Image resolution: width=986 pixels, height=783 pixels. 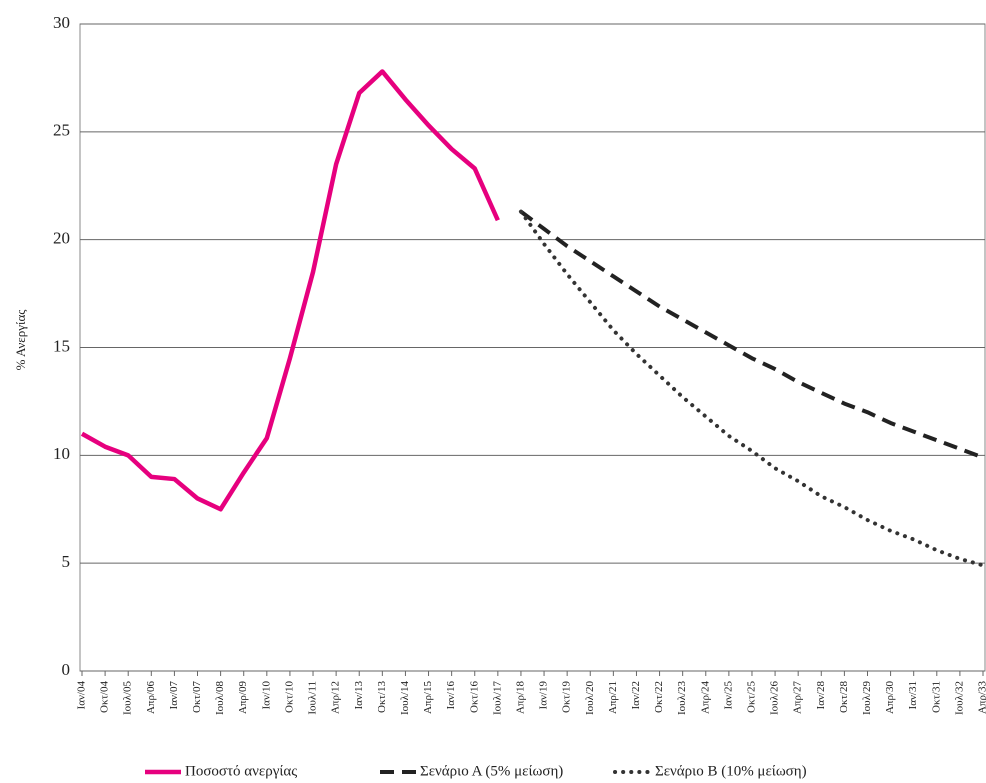 What do you see at coordinates (728, 695) in the screenshot?
I see `x-tick-label: Ιαν/25` at bounding box center [728, 695].